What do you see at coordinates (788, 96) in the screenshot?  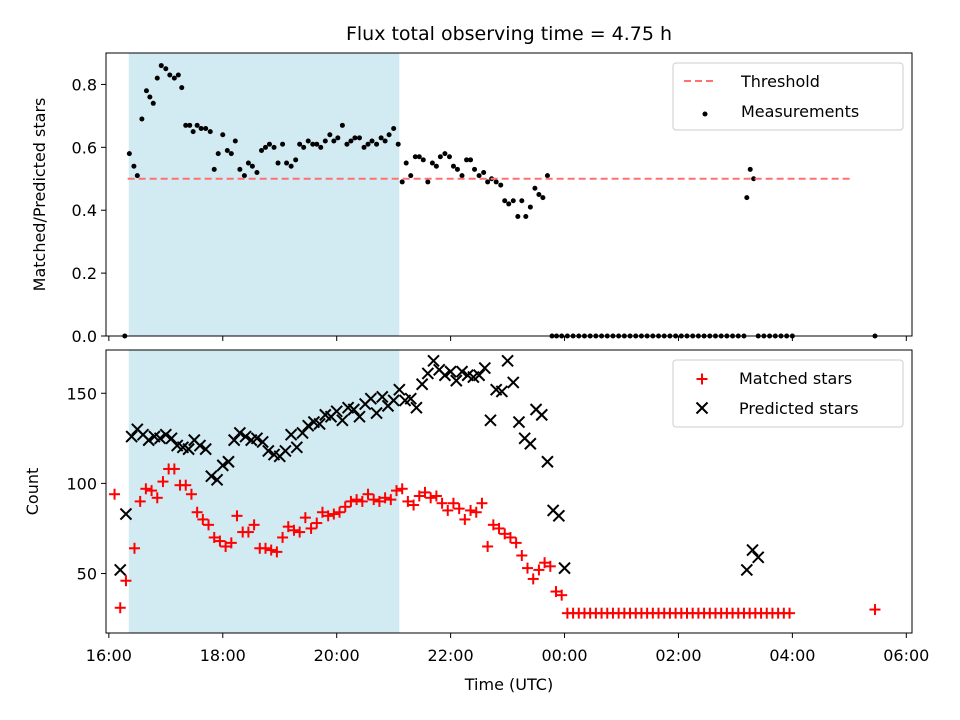 I see `top-legend: Threshold Measurements` at bounding box center [788, 96].